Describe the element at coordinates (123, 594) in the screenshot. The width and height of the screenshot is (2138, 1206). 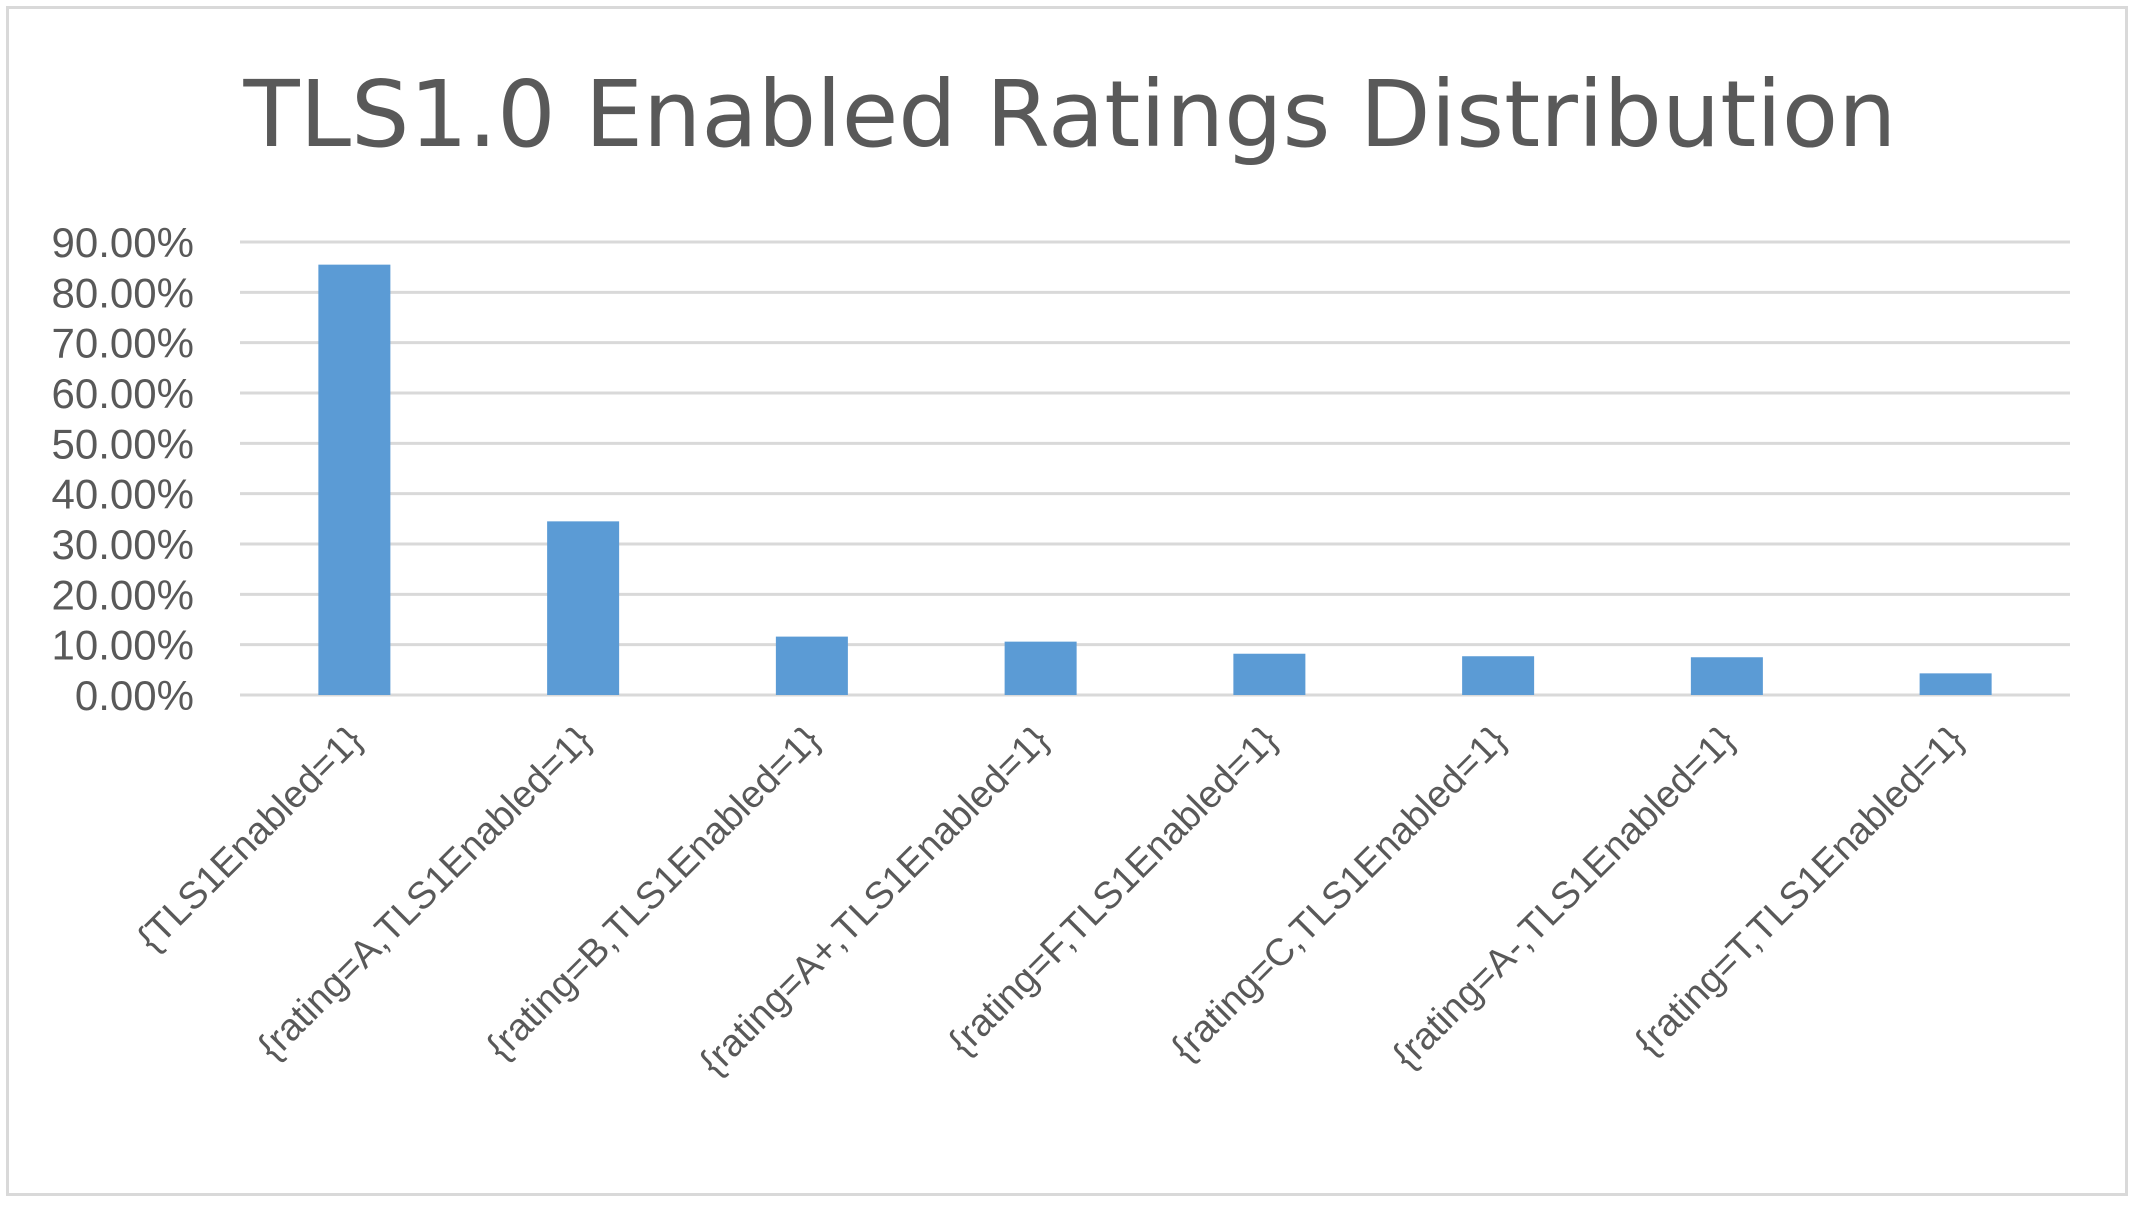
I see `y-tick-label: 20.00%` at that location.